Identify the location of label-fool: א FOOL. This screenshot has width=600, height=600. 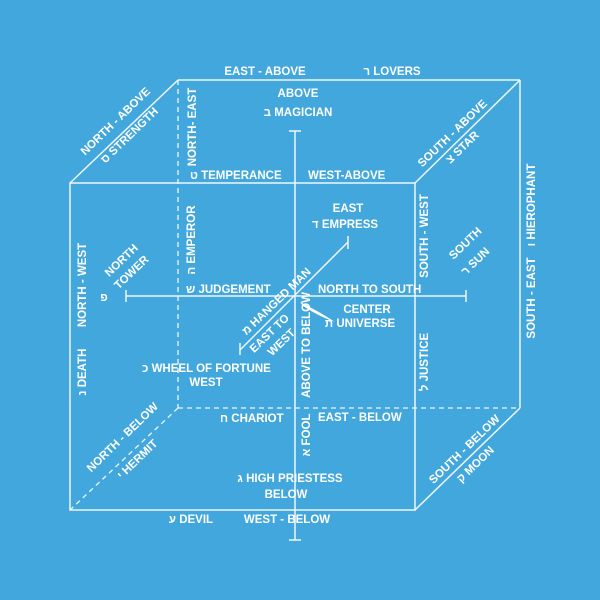
(307, 435).